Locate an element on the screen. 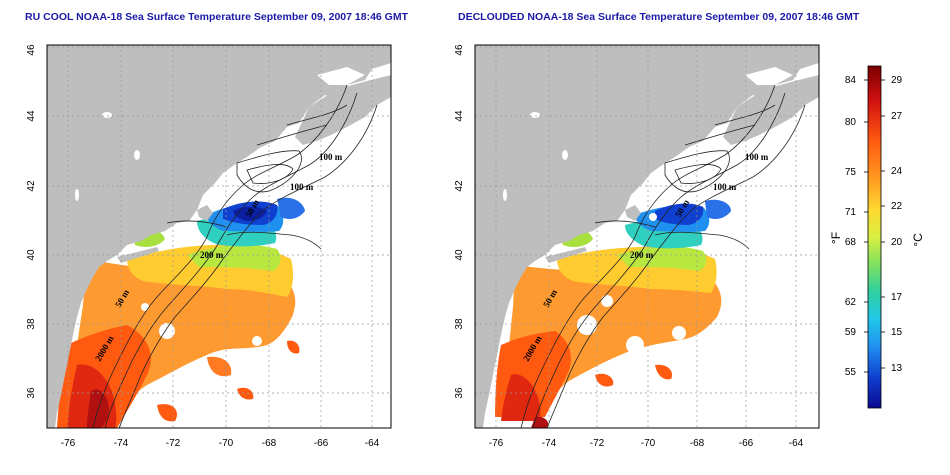  colorbar-ticks is located at coordinates (874, 226).